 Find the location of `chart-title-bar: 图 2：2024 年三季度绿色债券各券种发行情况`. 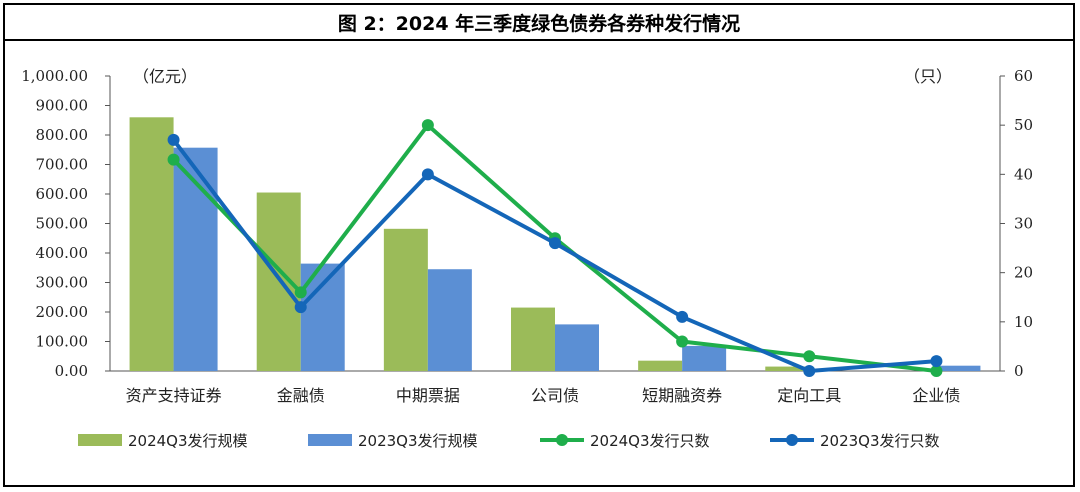

chart-title-bar: 图 2：2024 年三季度绿色债券各券种发行情况 is located at coordinates (539, 23).